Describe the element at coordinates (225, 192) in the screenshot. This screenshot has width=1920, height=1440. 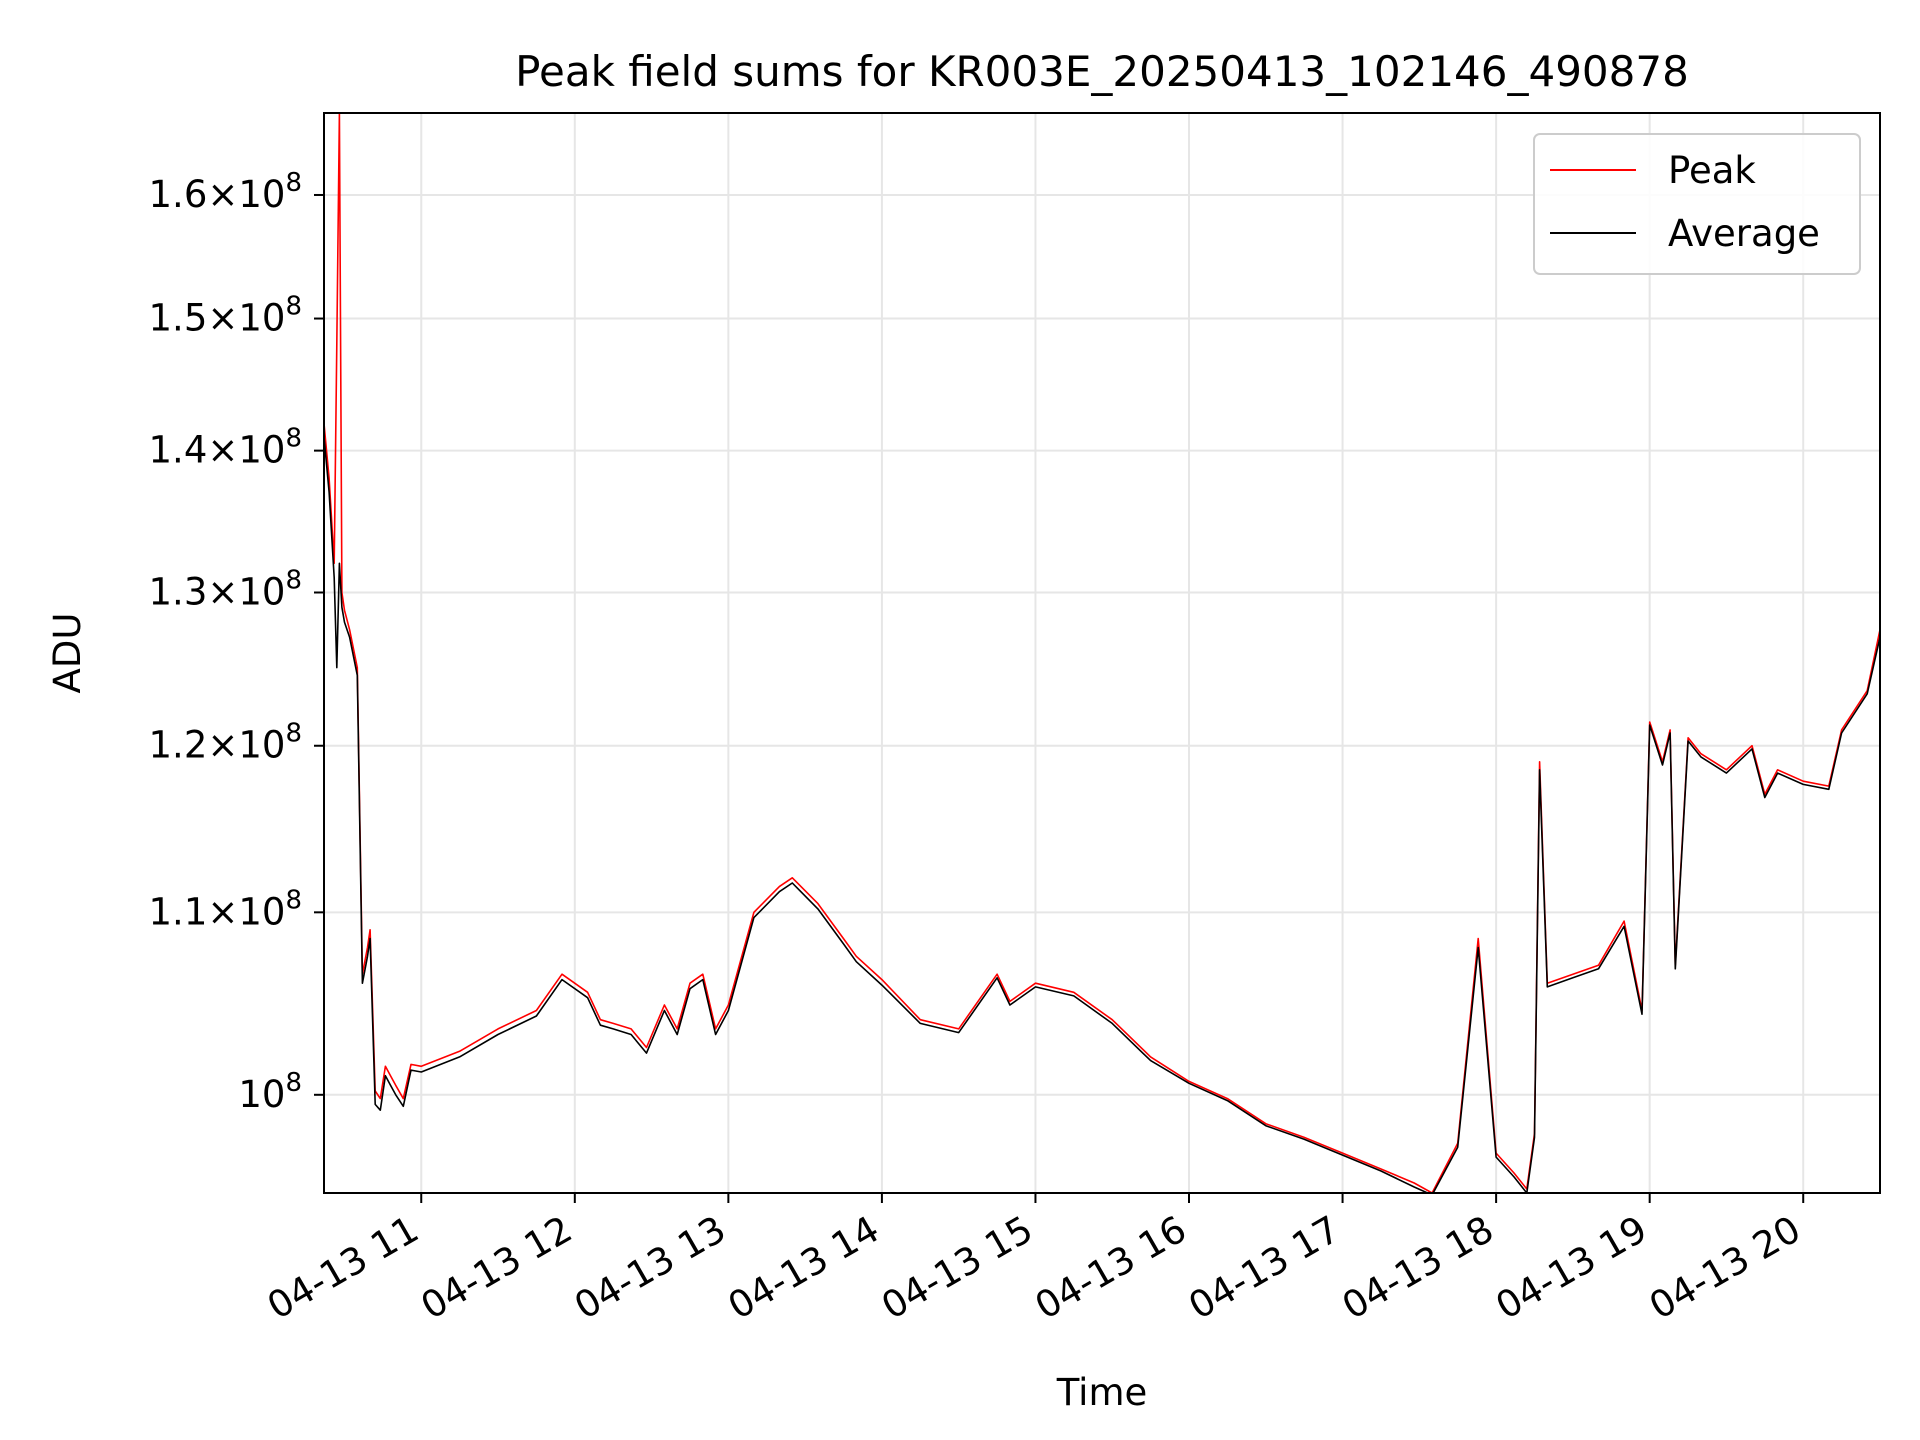
I see `y-tick-label: 1.6×108` at that location.